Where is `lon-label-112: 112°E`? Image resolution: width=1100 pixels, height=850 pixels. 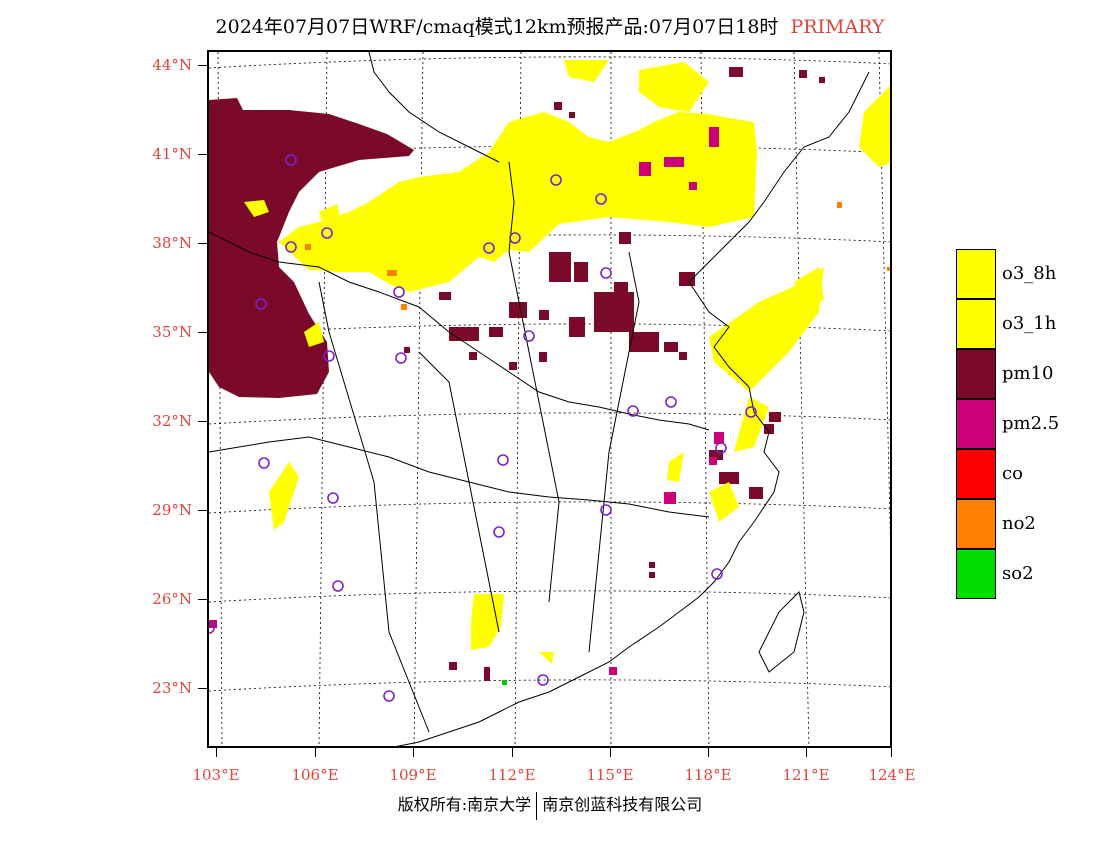 lon-label-112: 112°E is located at coordinates (512, 775).